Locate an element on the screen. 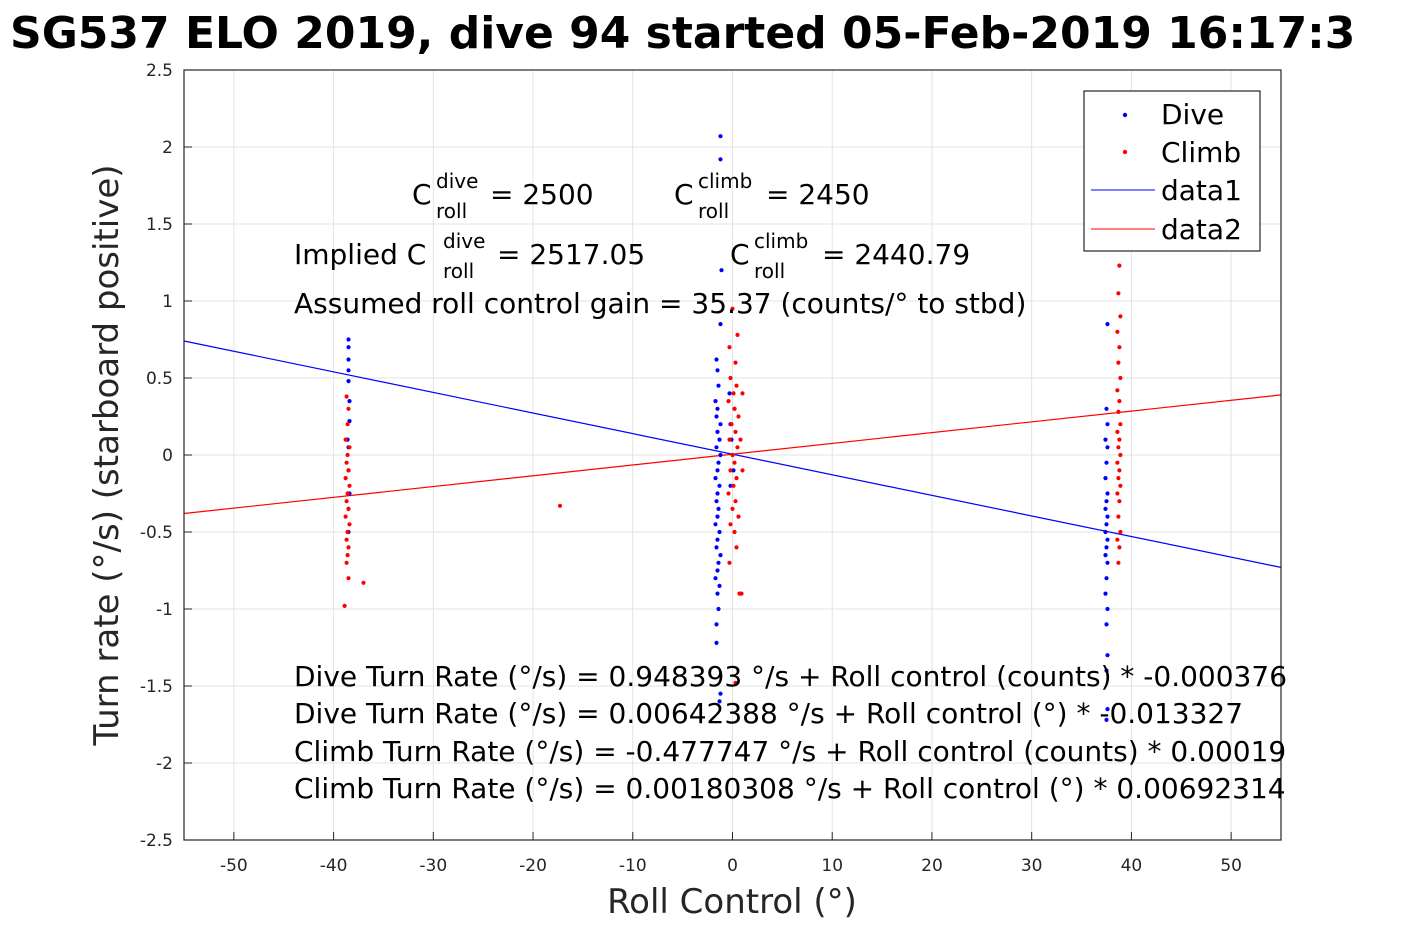 The width and height of the screenshot is (1417, 945). x-tick-label: -40 is located at coordinates (334, 866).